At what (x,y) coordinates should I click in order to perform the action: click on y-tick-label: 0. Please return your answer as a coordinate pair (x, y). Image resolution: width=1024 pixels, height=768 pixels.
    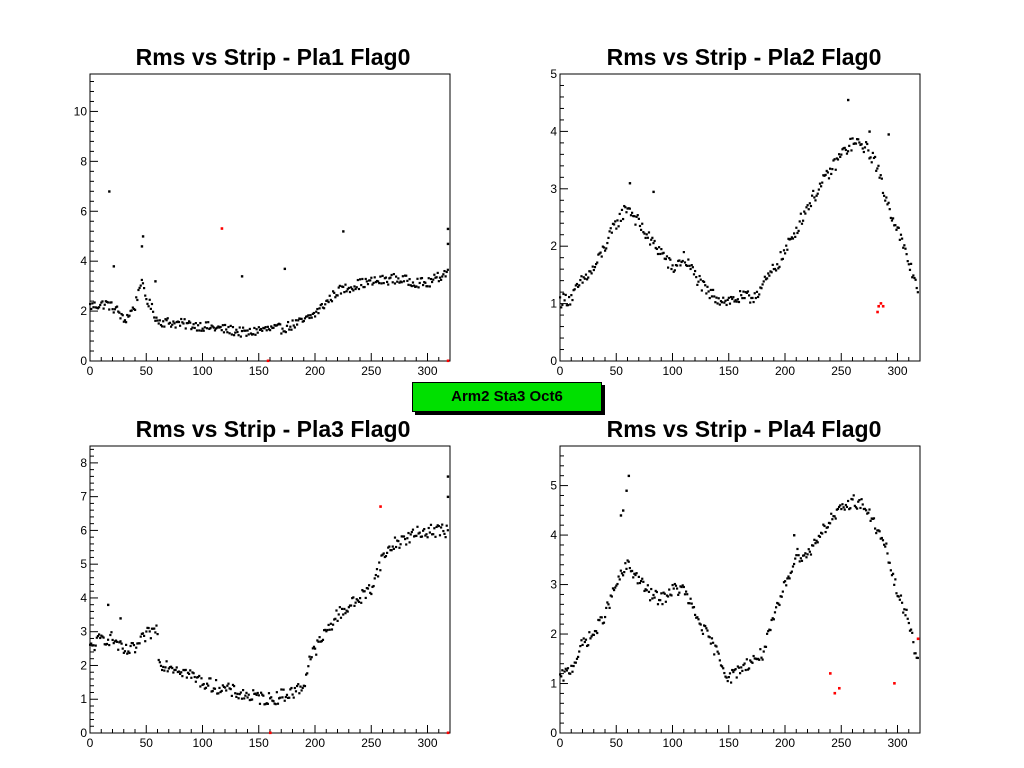
    Looking at the image, I should click on (83, 361).